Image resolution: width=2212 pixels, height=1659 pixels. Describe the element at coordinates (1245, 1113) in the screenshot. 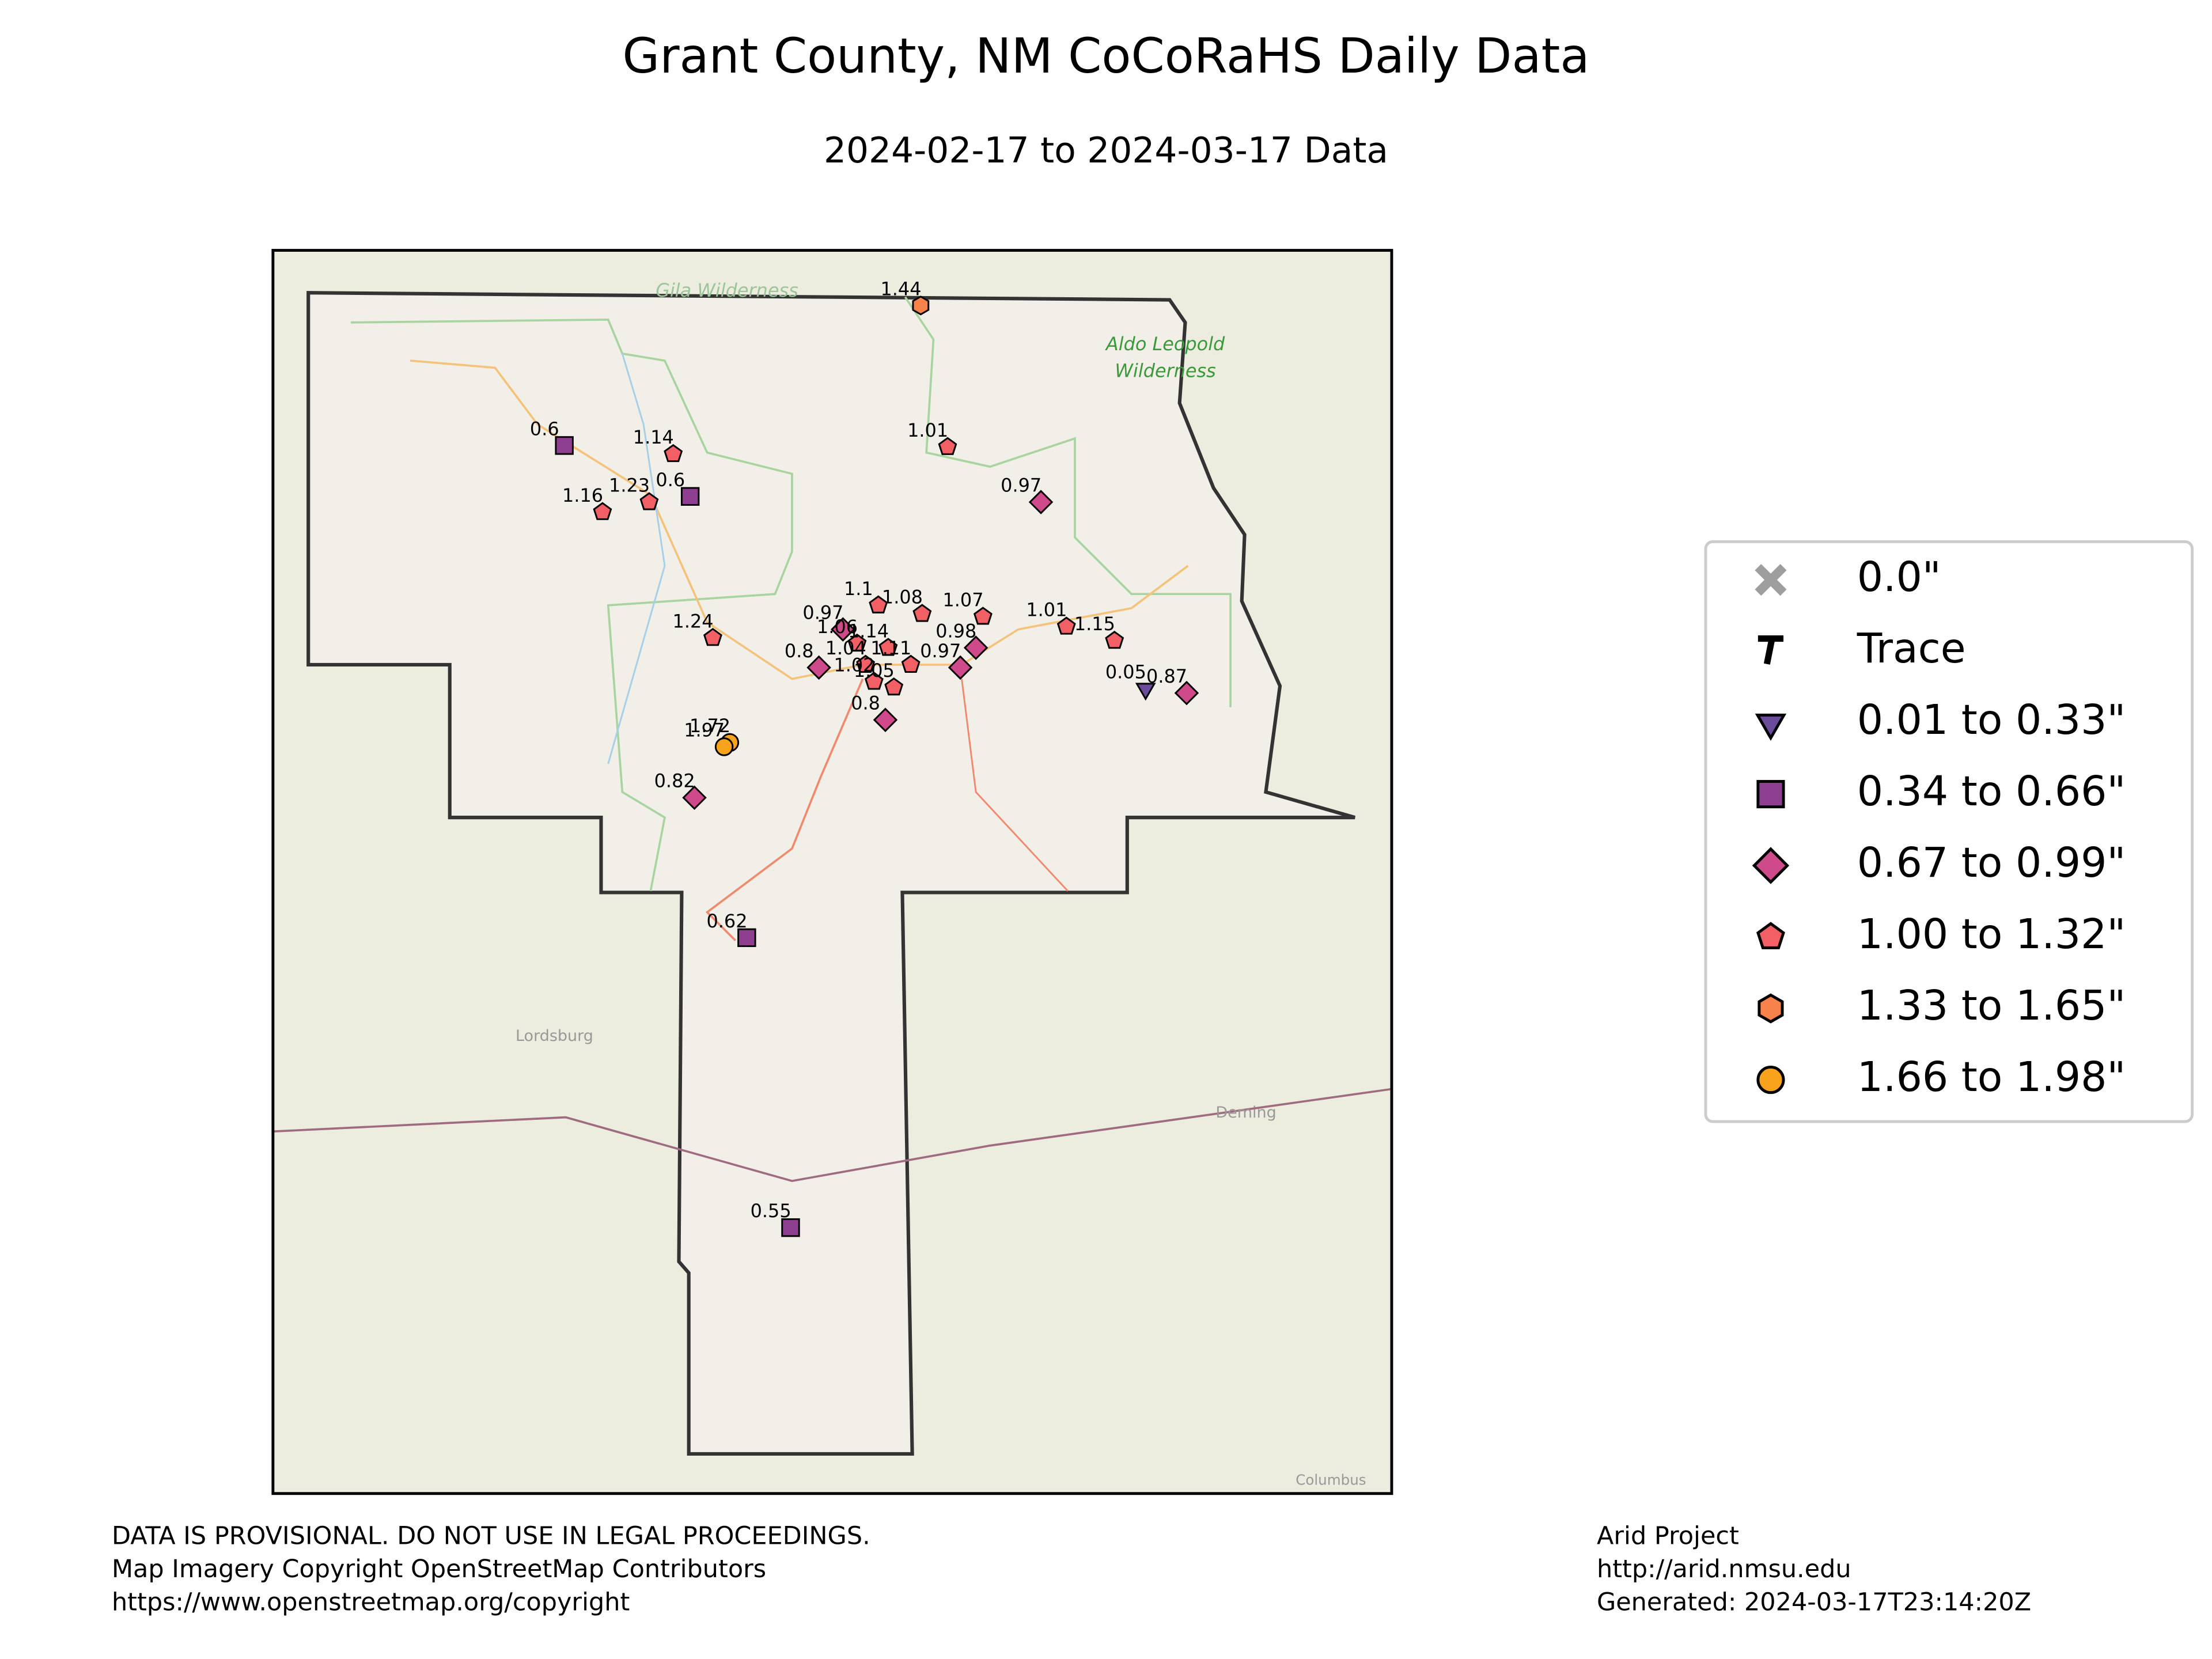

I see `place-label: Deming` at that location.